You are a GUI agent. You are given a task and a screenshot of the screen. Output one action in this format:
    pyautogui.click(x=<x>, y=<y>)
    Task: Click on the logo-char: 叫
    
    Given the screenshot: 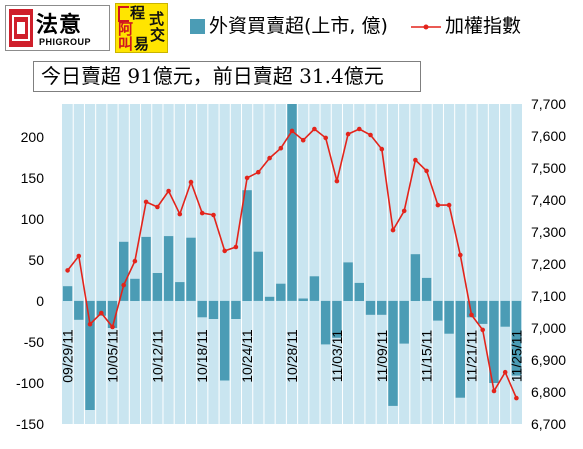 What is the action you would take?
    pyautogui.click(x=126, y=44)
    